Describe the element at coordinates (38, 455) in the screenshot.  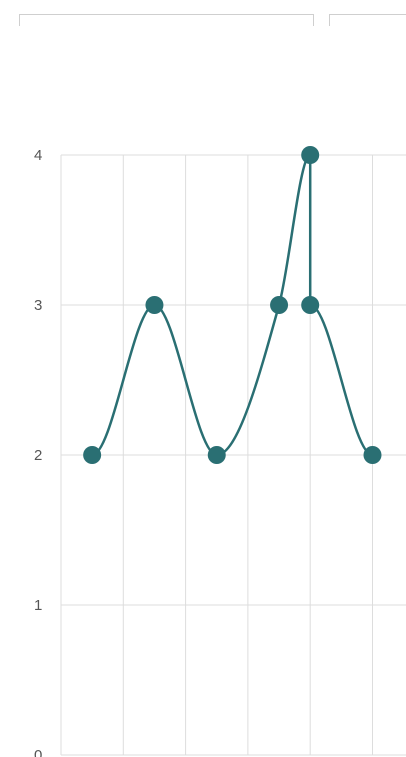
I see `y-tick-label: 2` at that location.